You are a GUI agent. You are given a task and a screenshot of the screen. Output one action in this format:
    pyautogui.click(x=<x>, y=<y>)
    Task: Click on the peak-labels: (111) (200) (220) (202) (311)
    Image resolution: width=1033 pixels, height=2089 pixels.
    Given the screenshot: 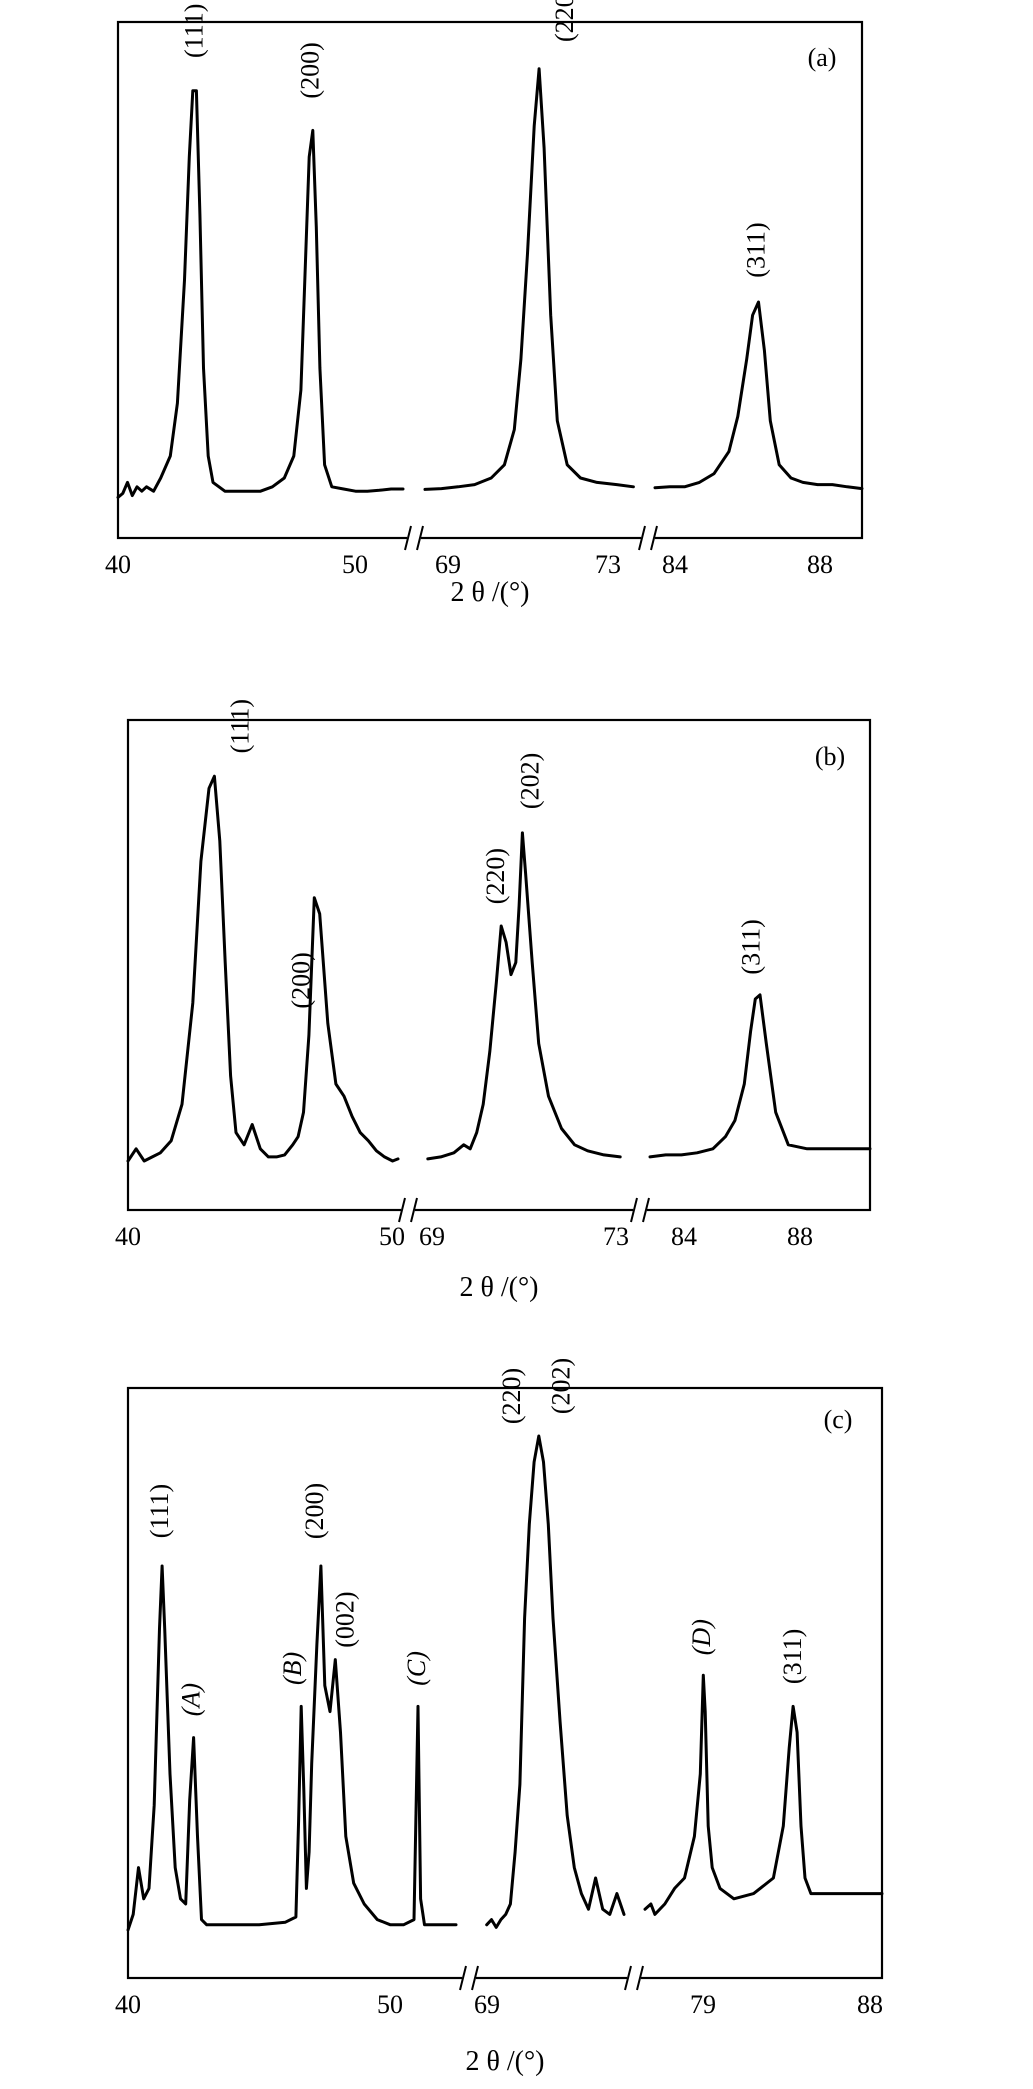 What is the action you would take?
    pyautogui.click(x=495, y=854)
    